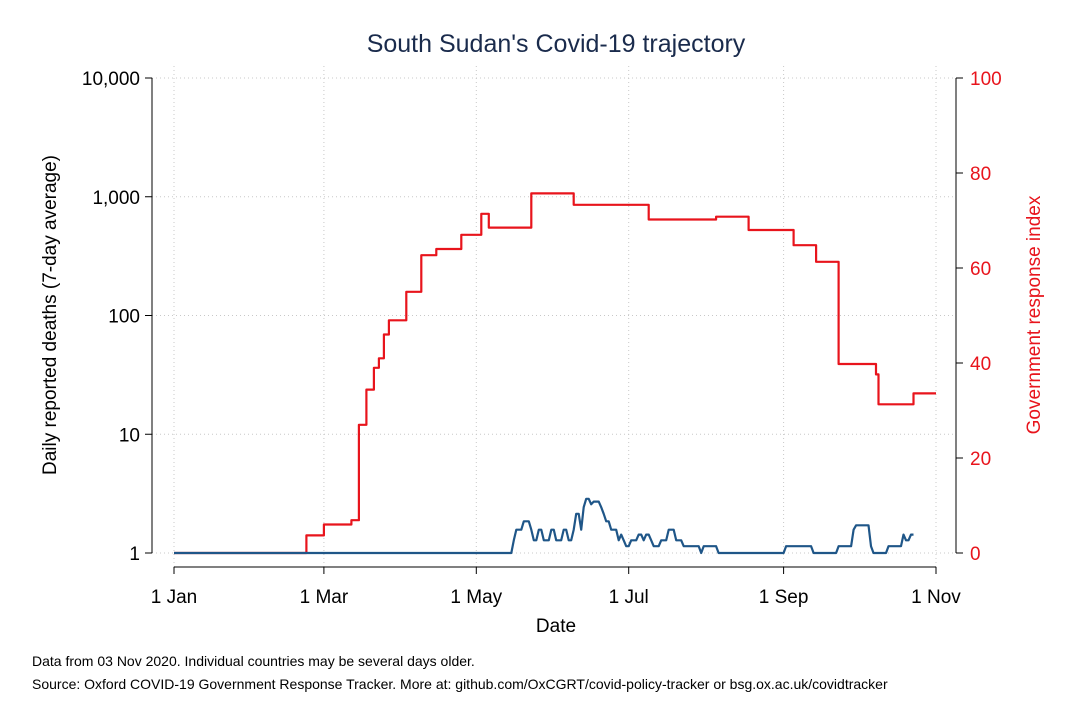 The height and width of the screenshot is (722, 1083). I want to click on y-left-tick-label: 1,000, so click(116, 198).